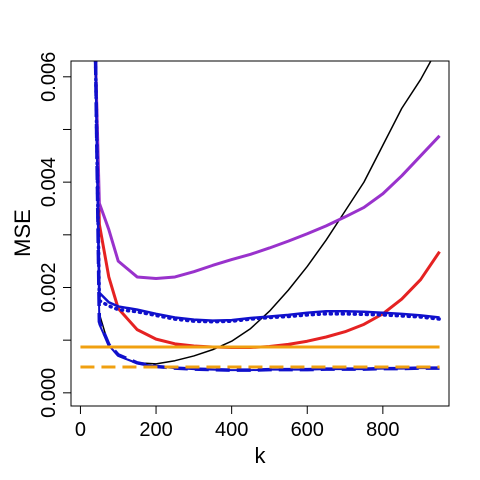 This screenshot has width=480, height=480. What do you see at coordinates (307, 430) in the screenshot?
I see `x-tick-label: 600` at bounding box center [307, 430].